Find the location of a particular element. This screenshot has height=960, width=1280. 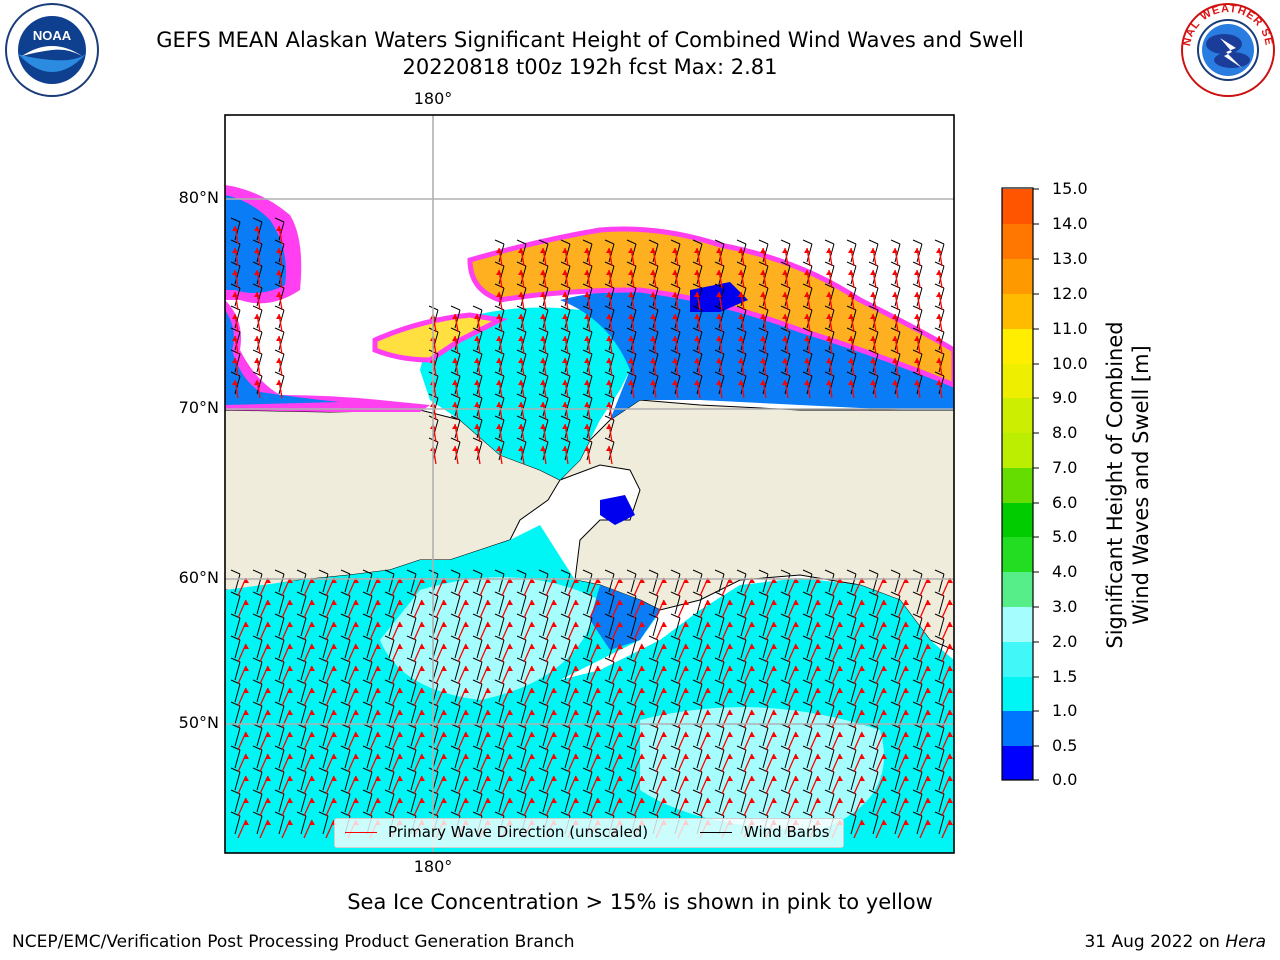

lat-label-60: 60°N is located at coordinates (198, 577).